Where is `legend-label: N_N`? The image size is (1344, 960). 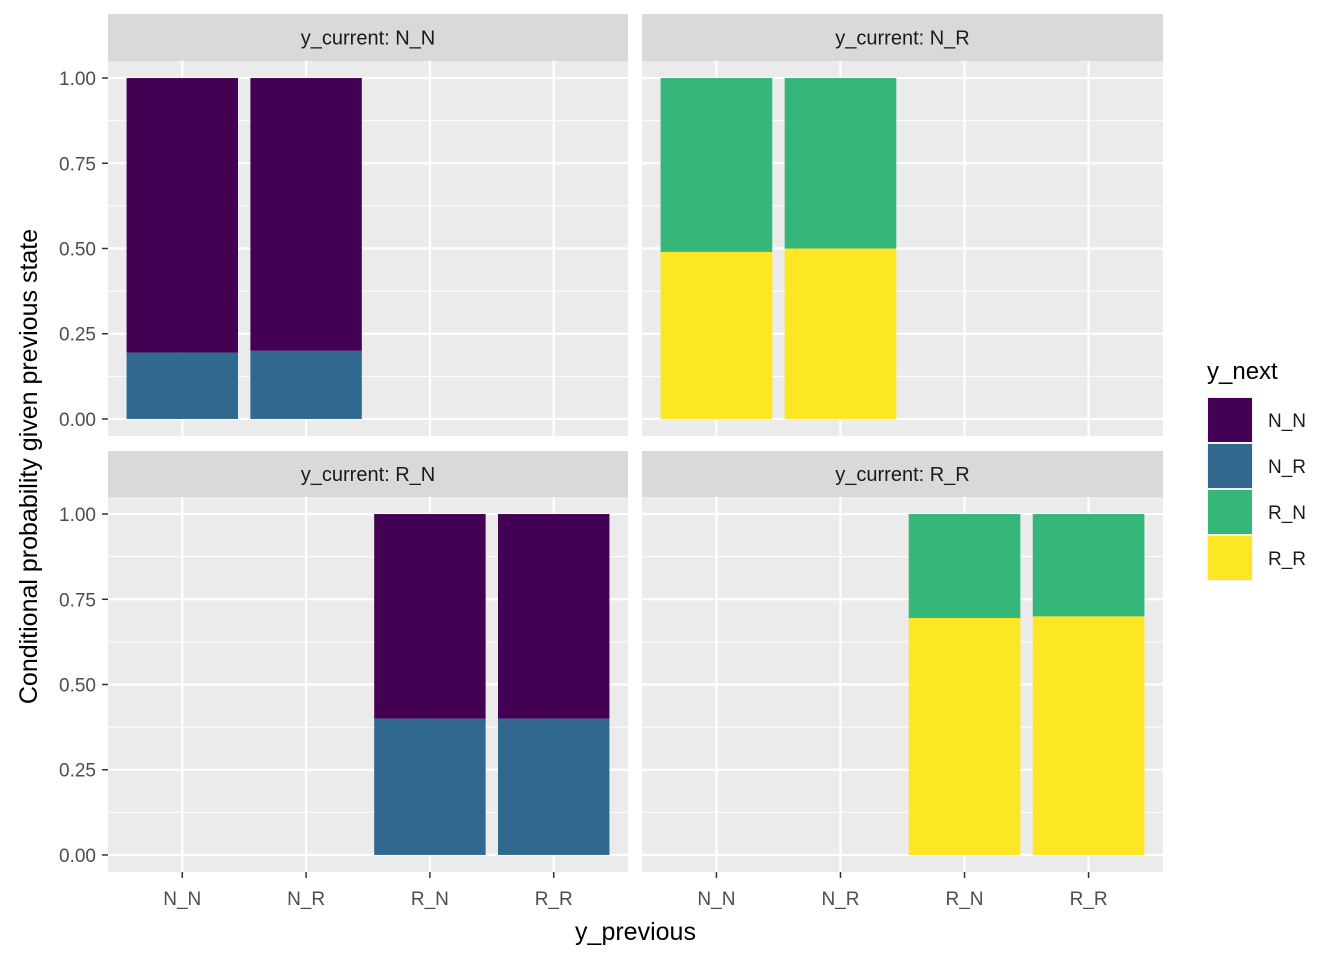
legend-label: N_N is located at coordinates (1287, 421).